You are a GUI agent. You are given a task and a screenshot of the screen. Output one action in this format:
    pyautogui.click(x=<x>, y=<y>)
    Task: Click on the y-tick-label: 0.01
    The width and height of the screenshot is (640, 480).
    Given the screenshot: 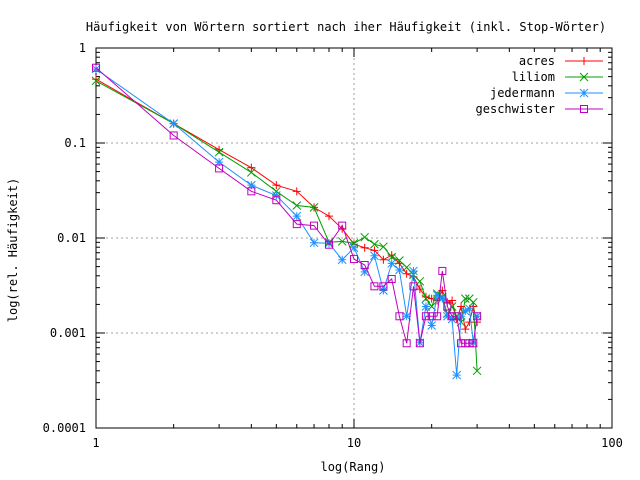 What is the action you would take?
    pyautogui.click(x=71, y=238)
    